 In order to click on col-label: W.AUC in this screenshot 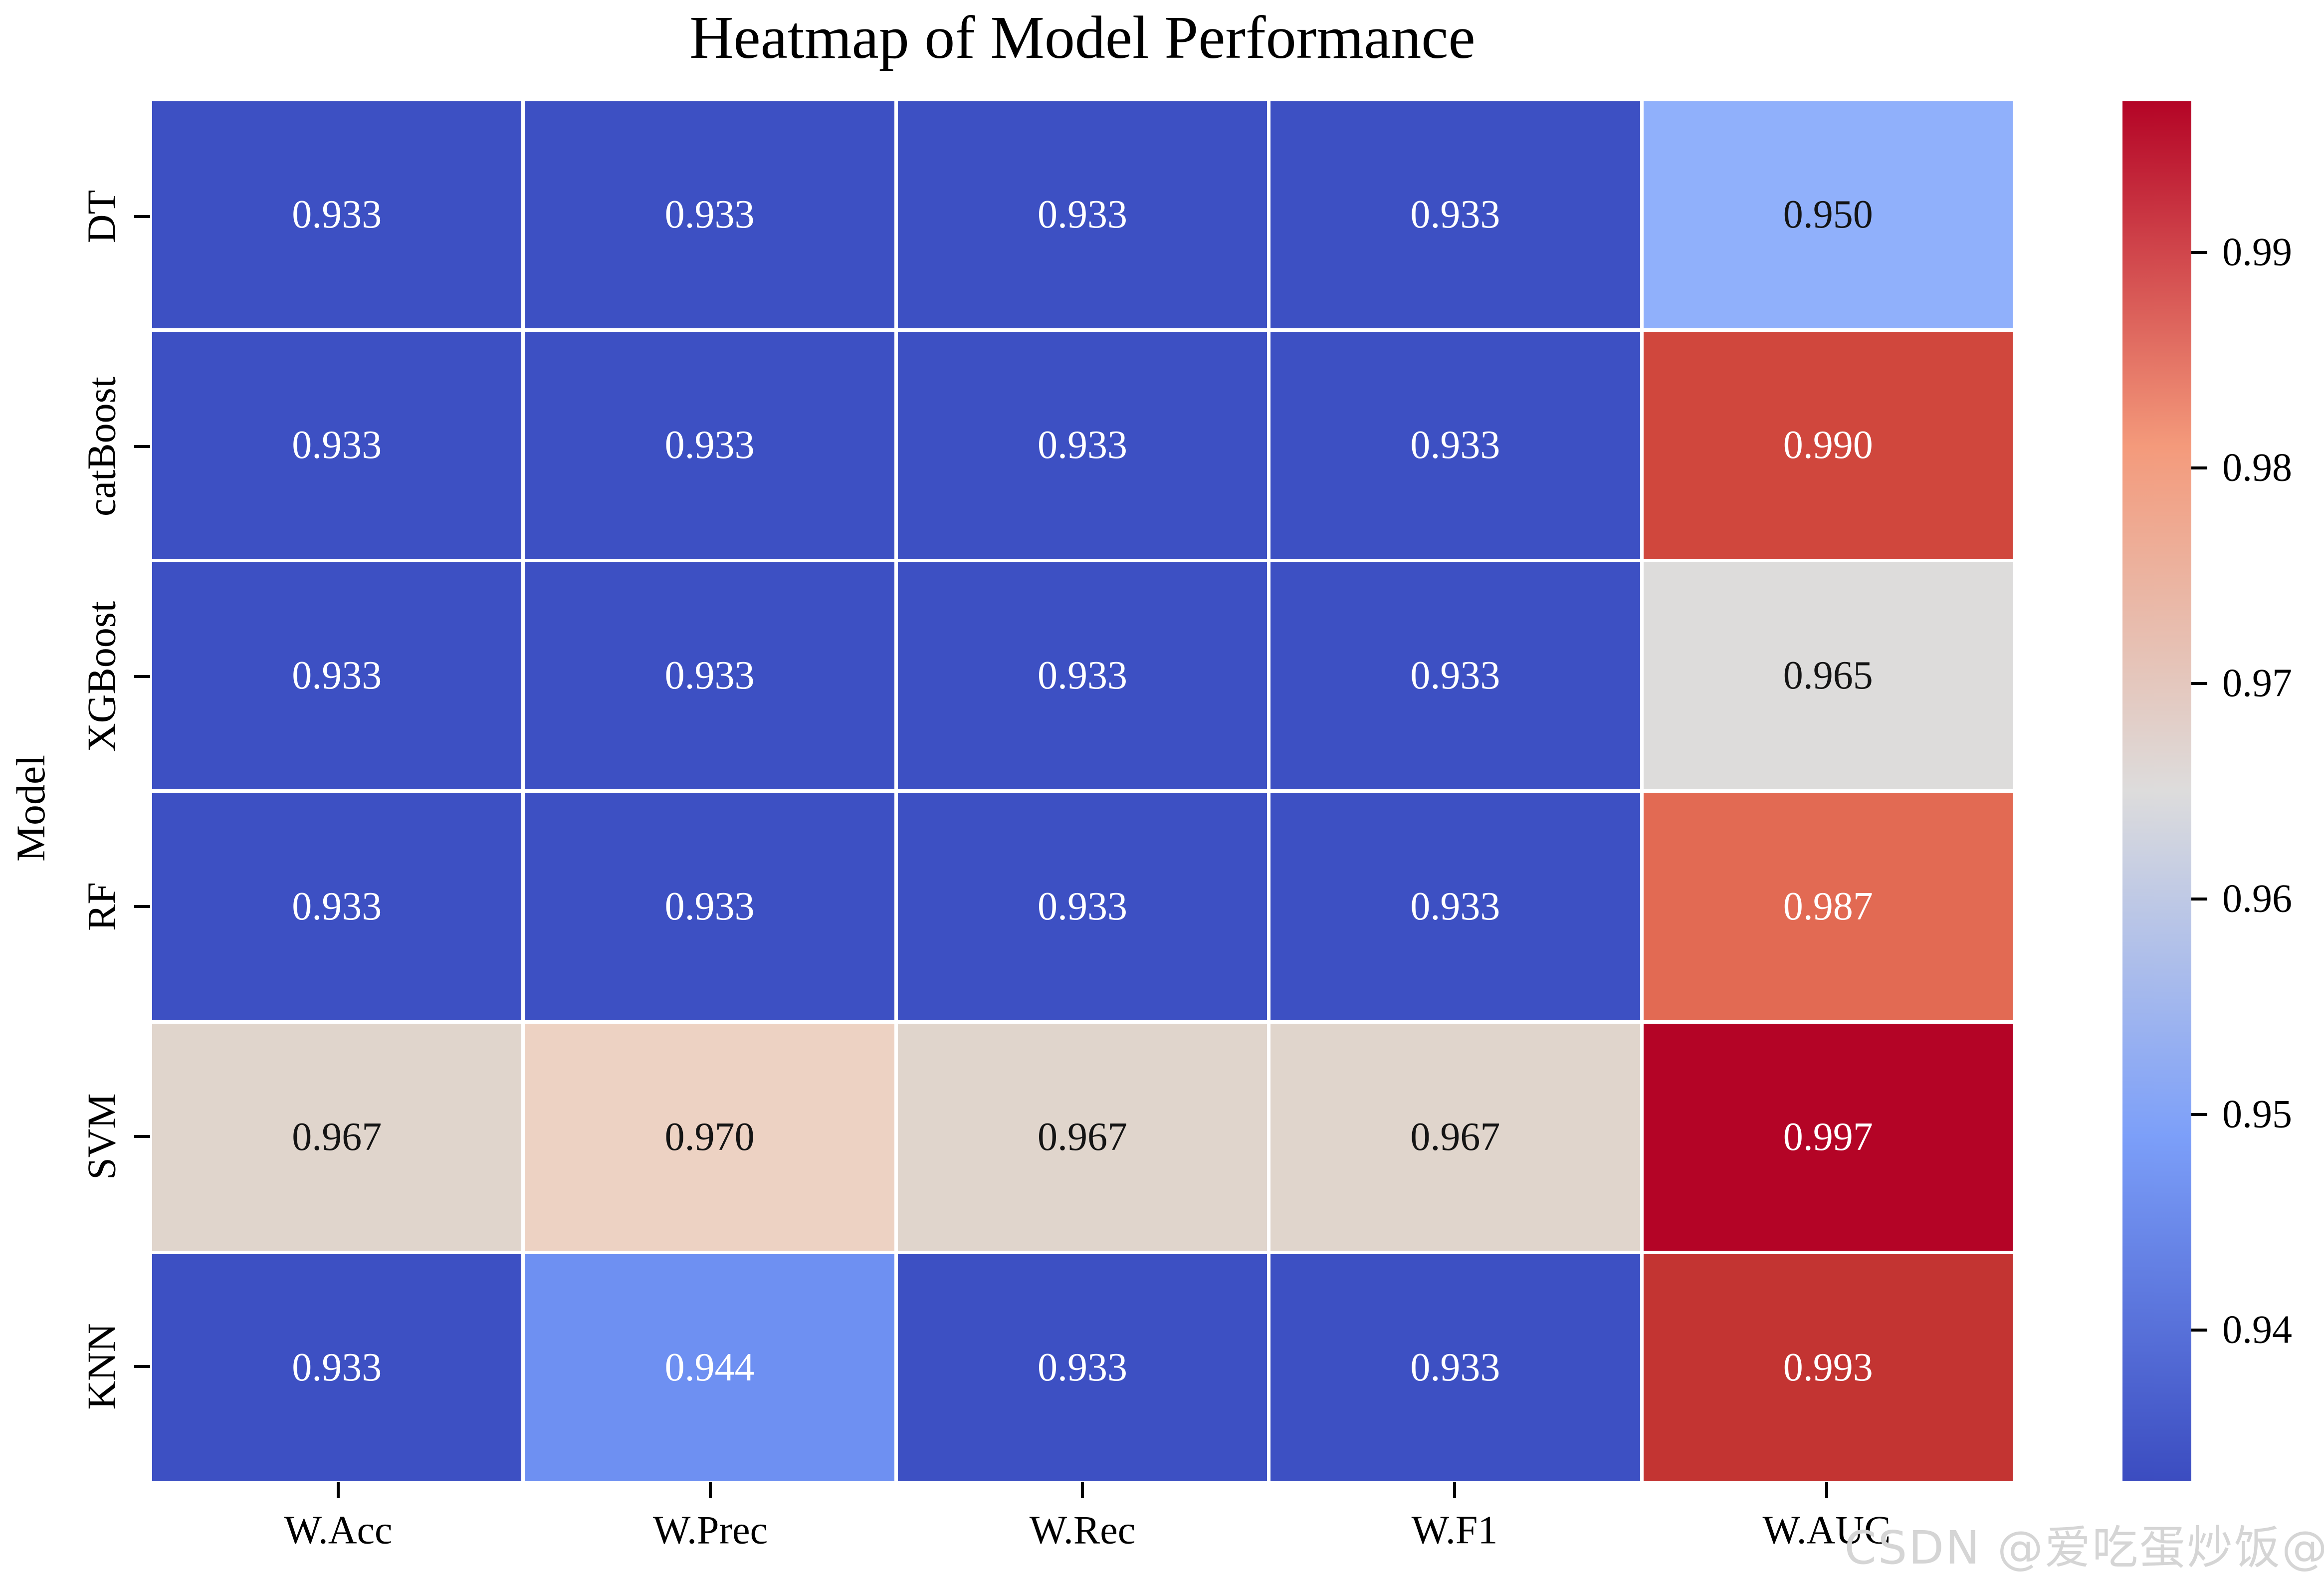, I will do `click(1827, 1530)`.